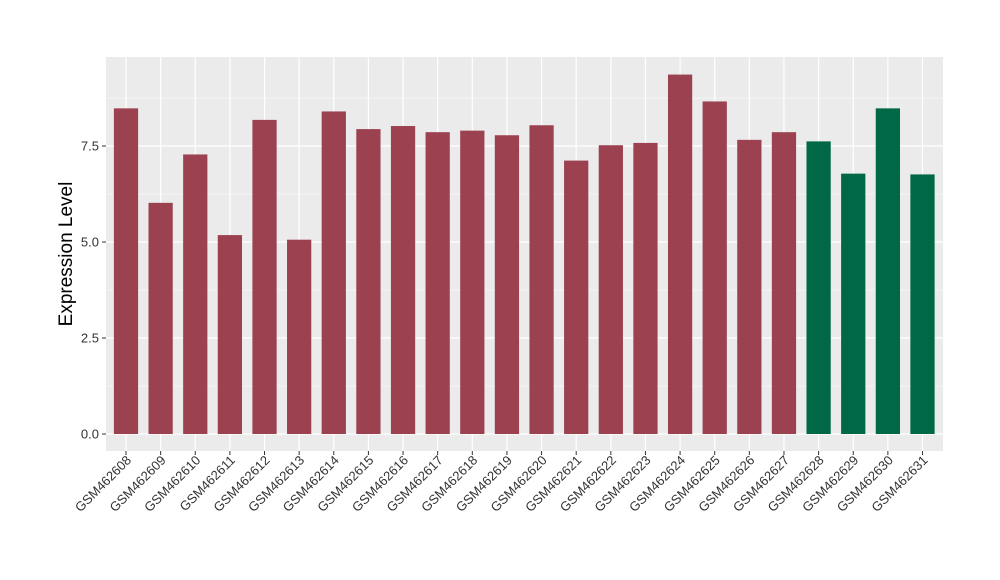 The width and height of the screenshot is (1000, 580). I want to click on bar-GSM462630, so click(887, 271).